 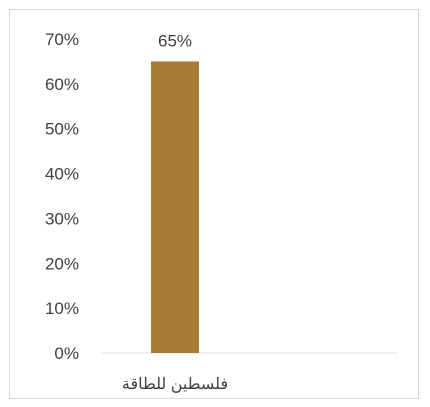 I want to click on y-tick-label: 10%, so click(x=62, y=308).